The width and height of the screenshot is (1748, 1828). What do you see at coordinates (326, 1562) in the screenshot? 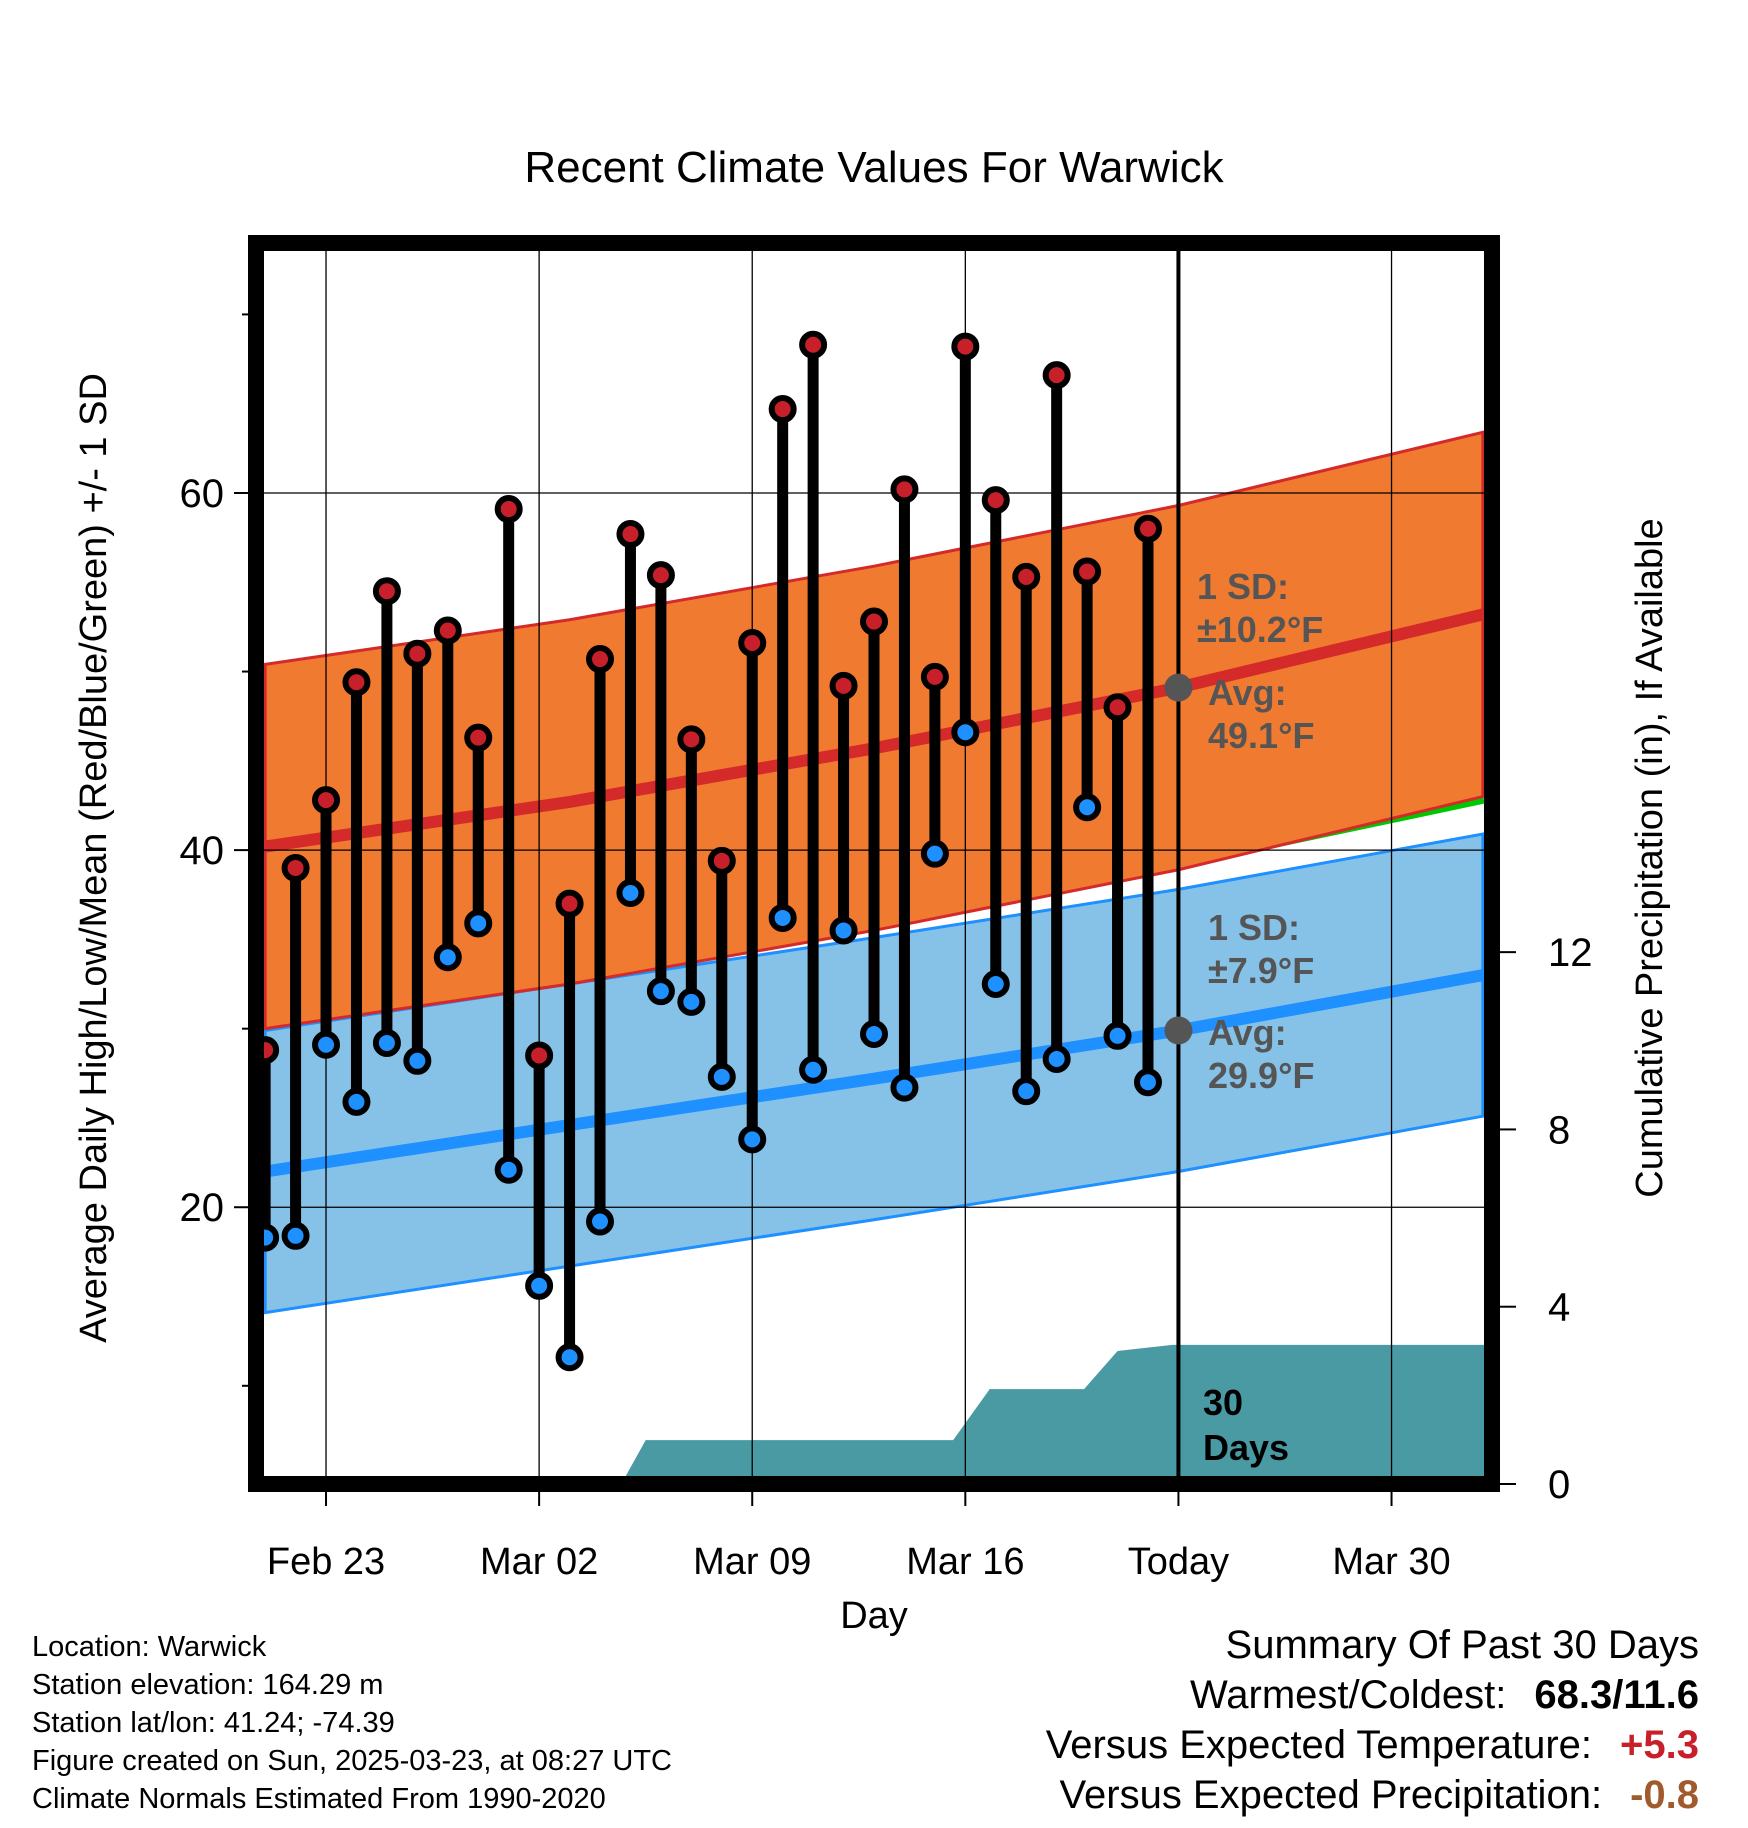
I see `x-tick-label: Feb 23` at bounding box center [326, 1562].